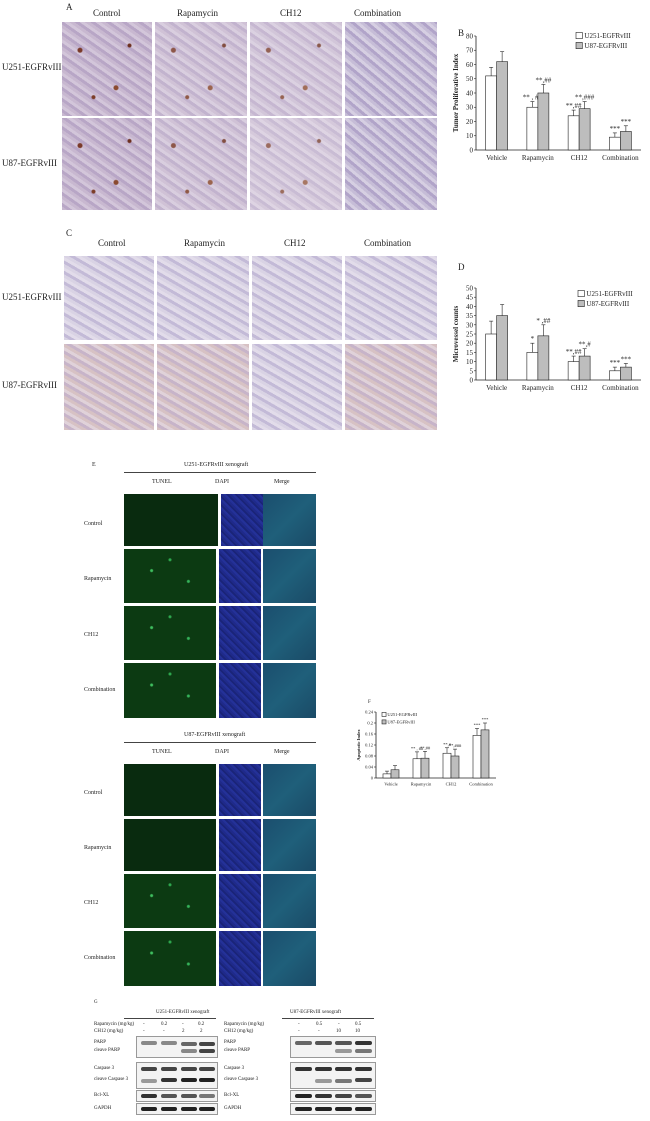 Image resolution: width=650 pixels, height=1121 pixels. Describe the element at coordinates (201, 164) in the screenshot. I see `ihc-a-u87-rapamycin` at that location.